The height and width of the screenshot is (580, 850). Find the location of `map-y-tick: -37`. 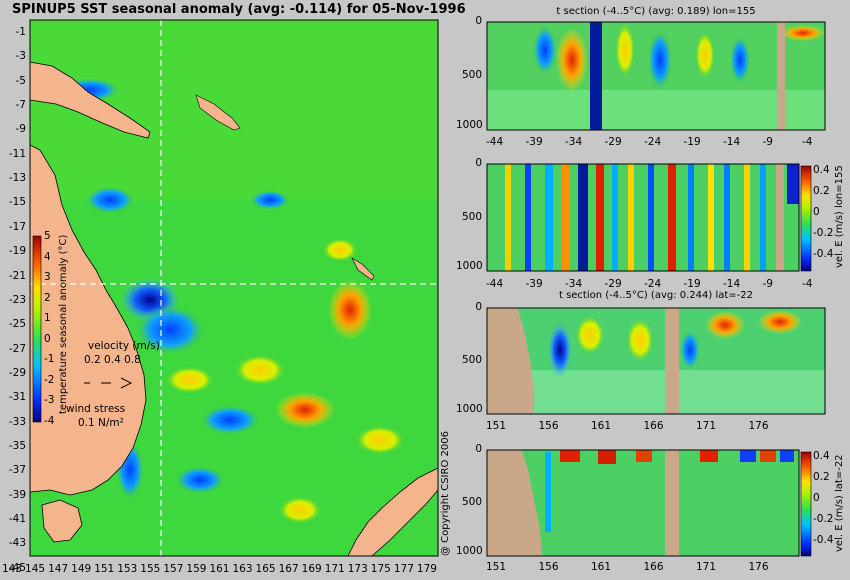

map-y-tick: -37 is located at coordinates (17, 470).